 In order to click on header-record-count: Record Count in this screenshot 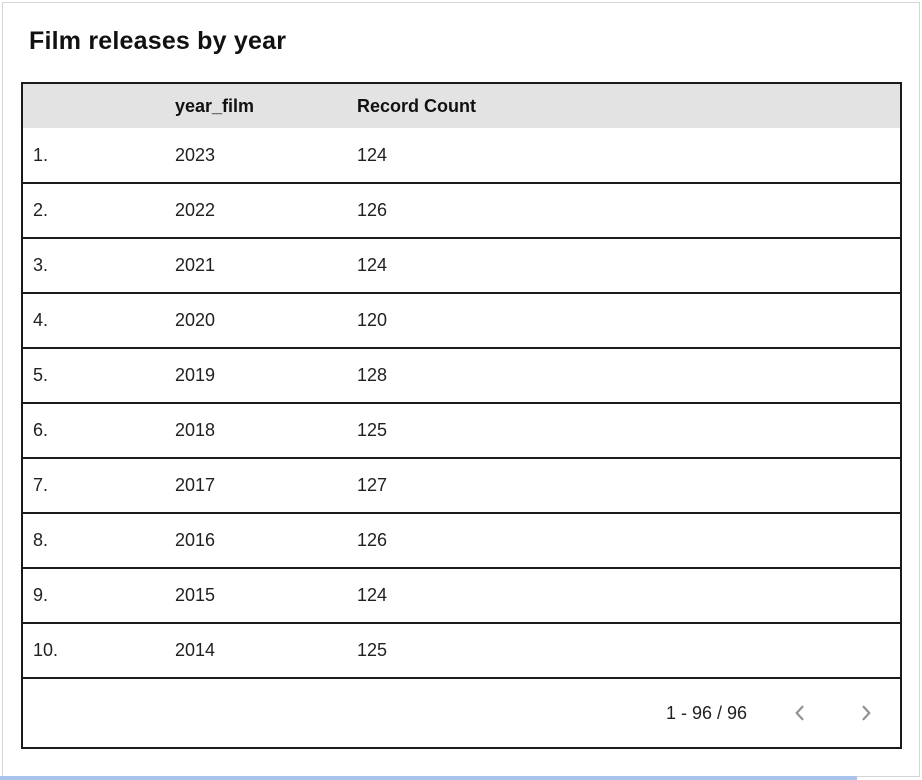, I will do `click(416, 105)`.